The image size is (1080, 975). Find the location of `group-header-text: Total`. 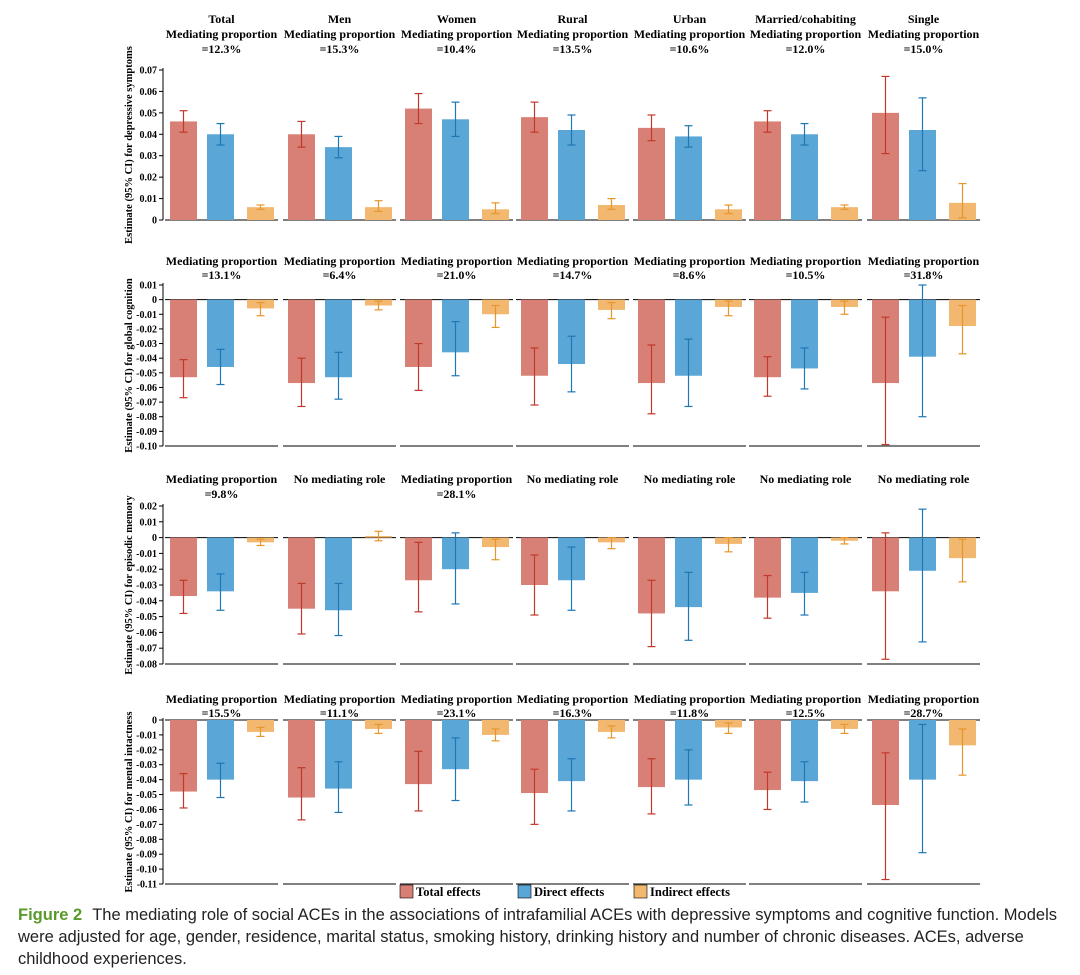

group-header-text: Total is located at coordinates (221, 19).